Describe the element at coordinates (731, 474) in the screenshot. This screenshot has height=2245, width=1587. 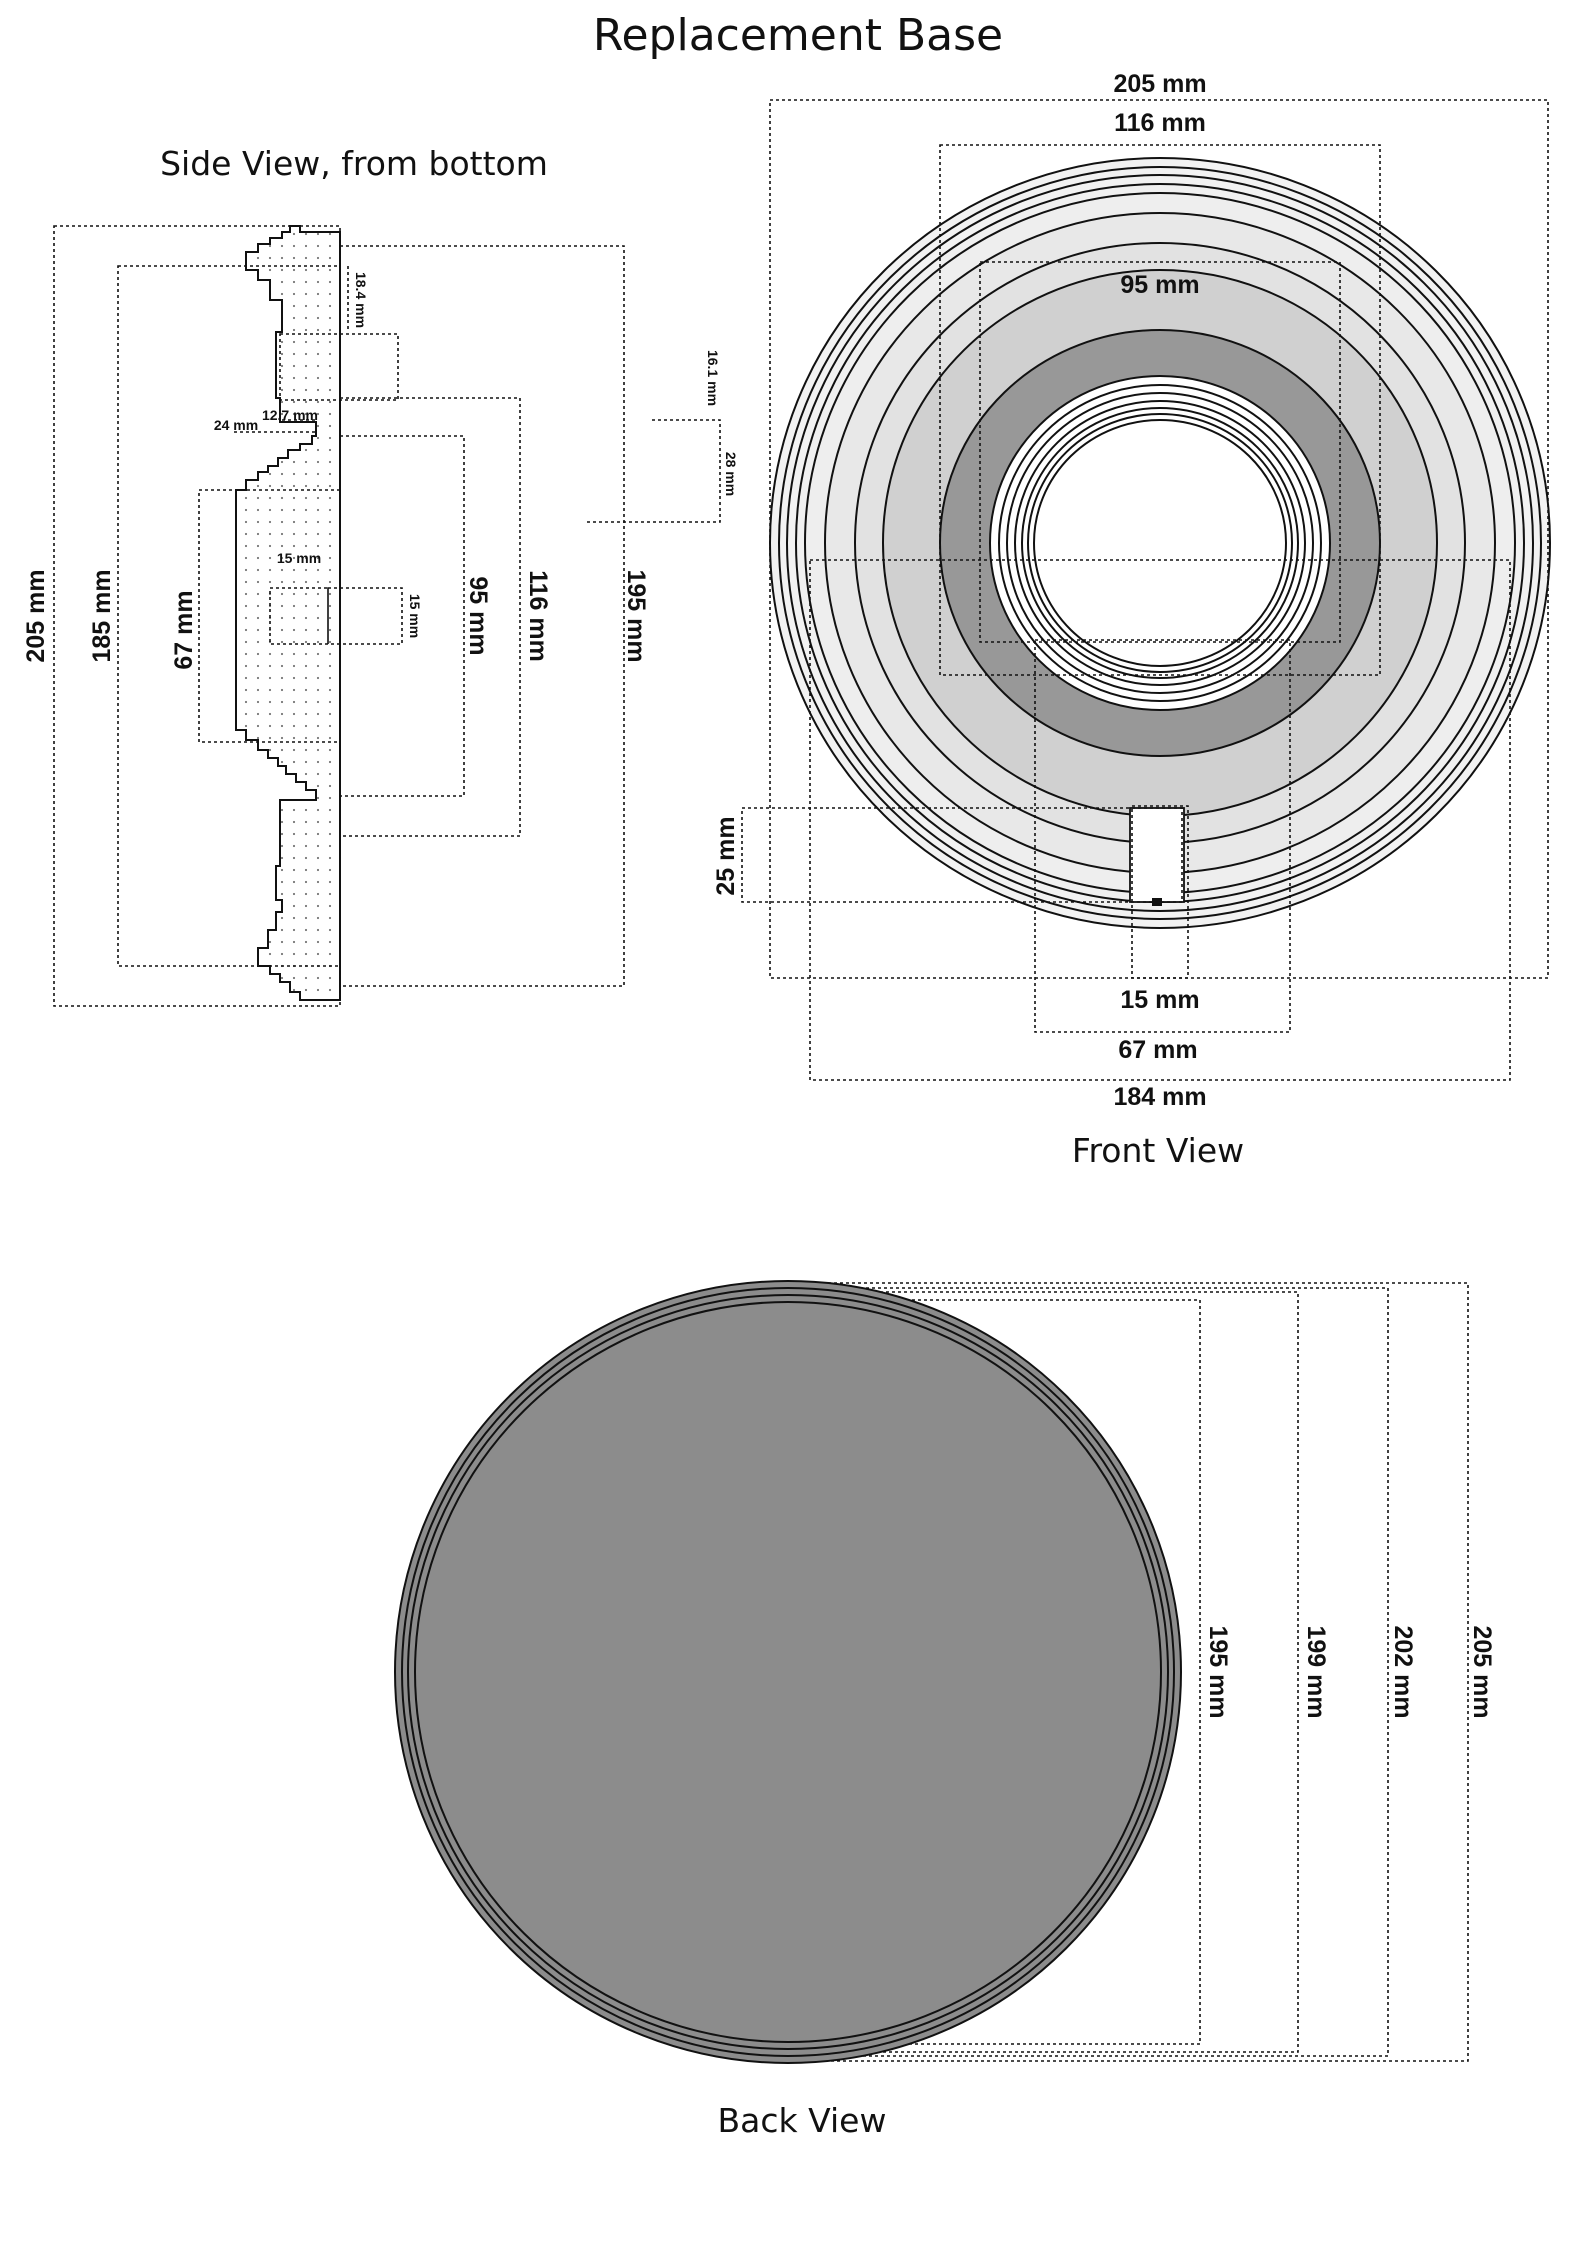
I see `side-dim-28: 28 mm` at that location.